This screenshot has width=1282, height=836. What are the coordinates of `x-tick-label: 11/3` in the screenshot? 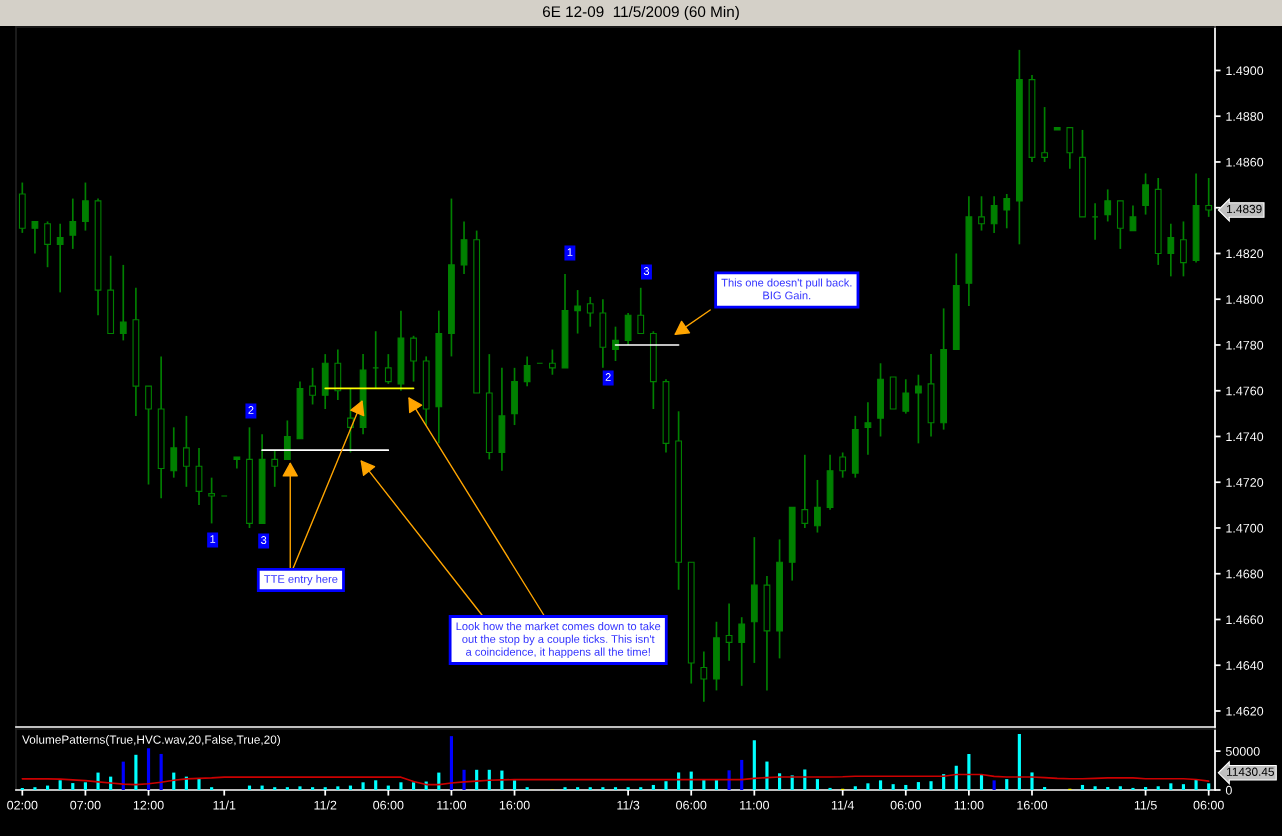 It's located at (628, 805).